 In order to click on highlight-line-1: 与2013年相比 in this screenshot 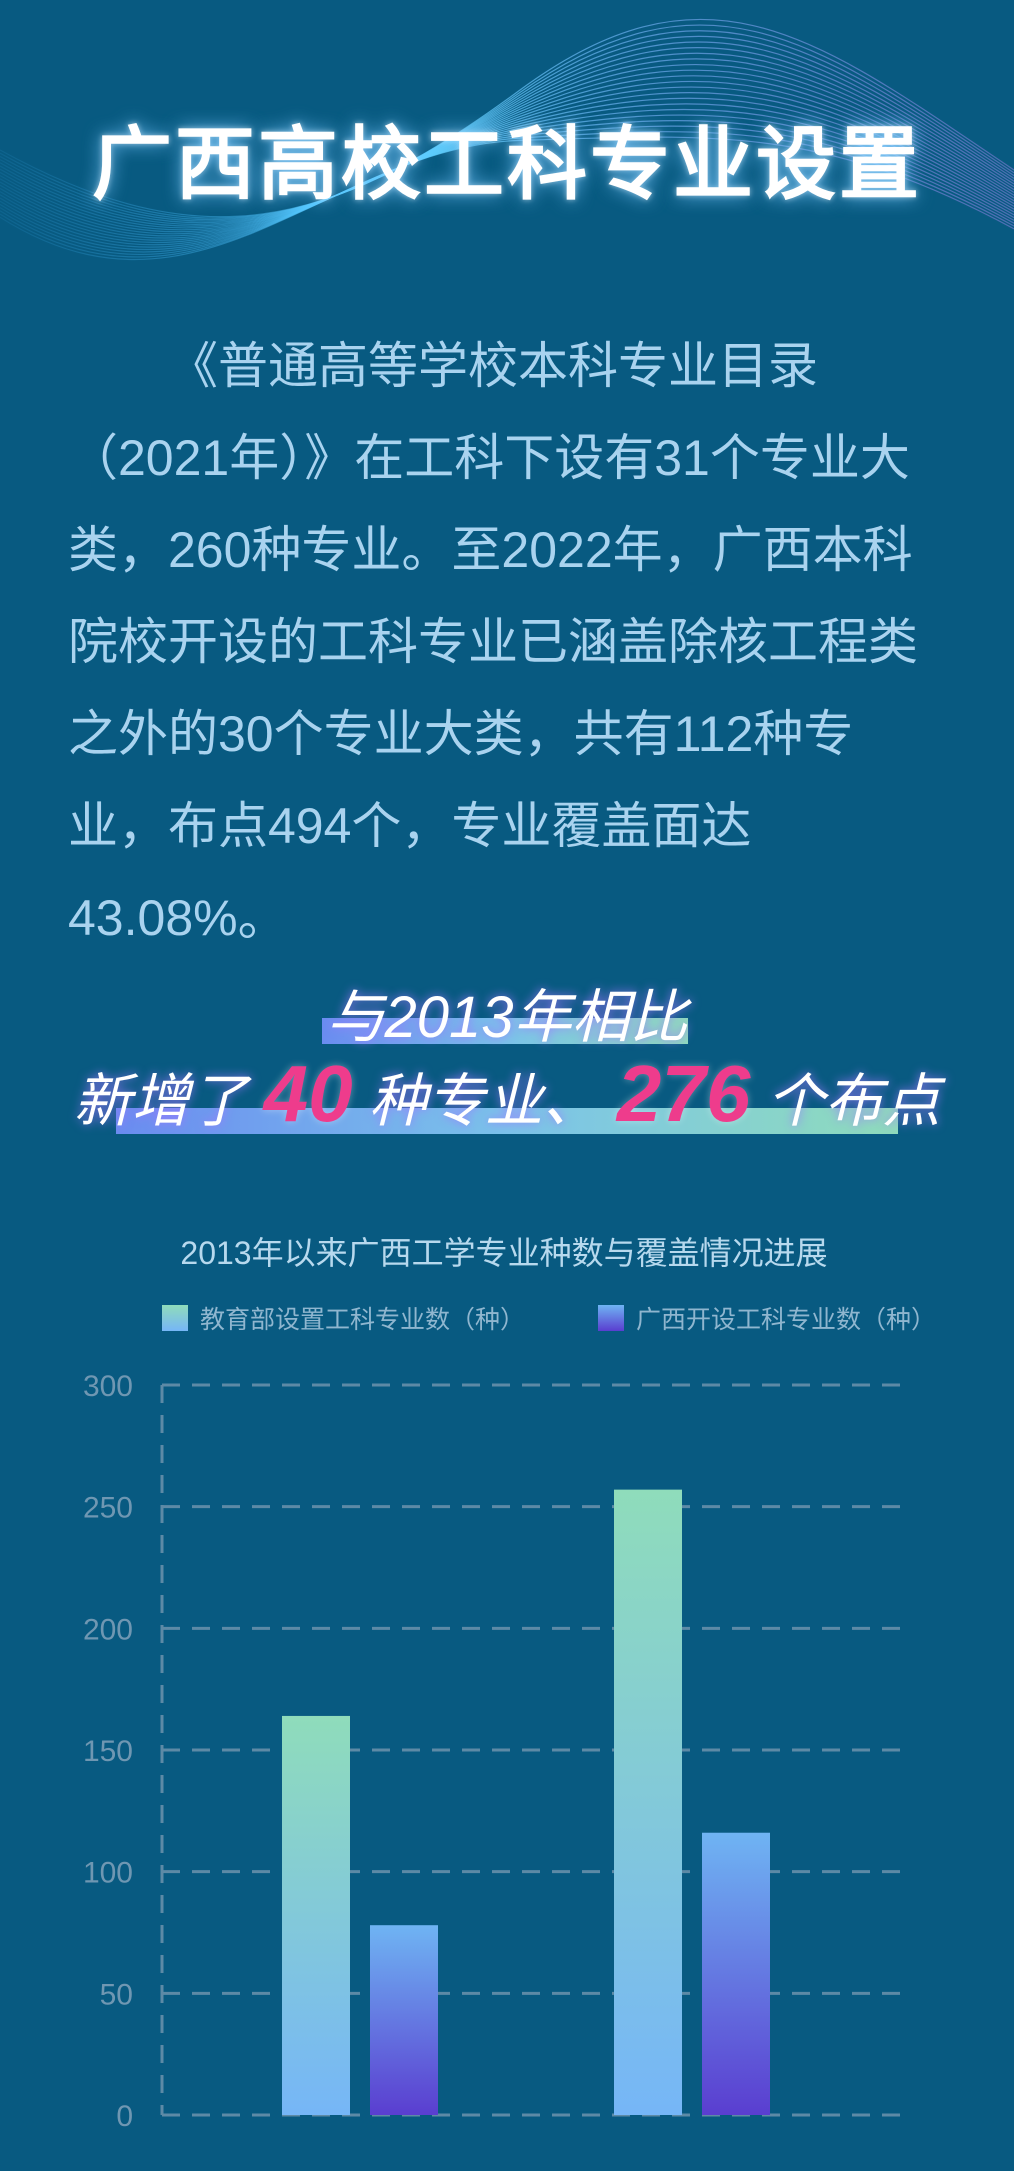, I will do `click(507, 1012)`.